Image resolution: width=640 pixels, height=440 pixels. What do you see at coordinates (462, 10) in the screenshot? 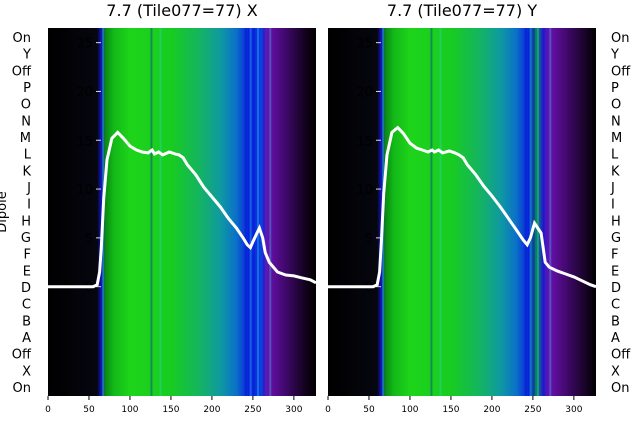
I see `panel-y-title: 7.7 (Tile077=77) Y` at bounding box center [462, 10].